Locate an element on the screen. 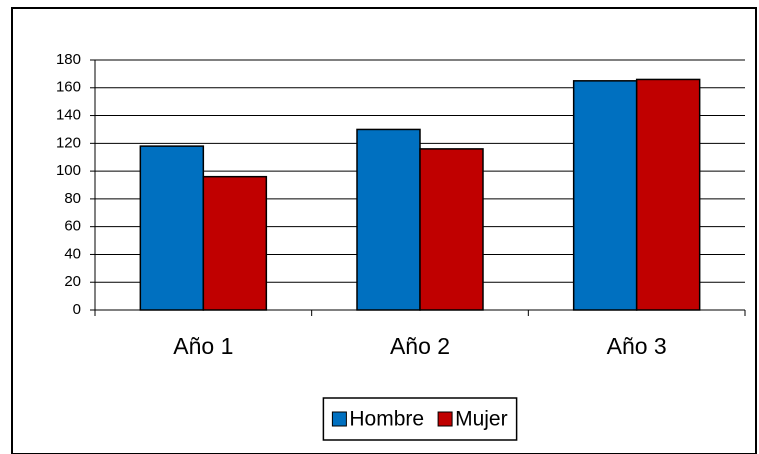 This screenshot has height=454, width=759. x-tick-label: Año 1 is located at coordinates (203, 346).